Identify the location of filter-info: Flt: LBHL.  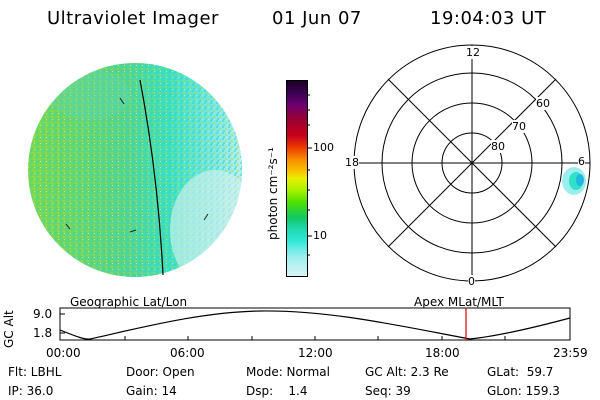
(35, 372).